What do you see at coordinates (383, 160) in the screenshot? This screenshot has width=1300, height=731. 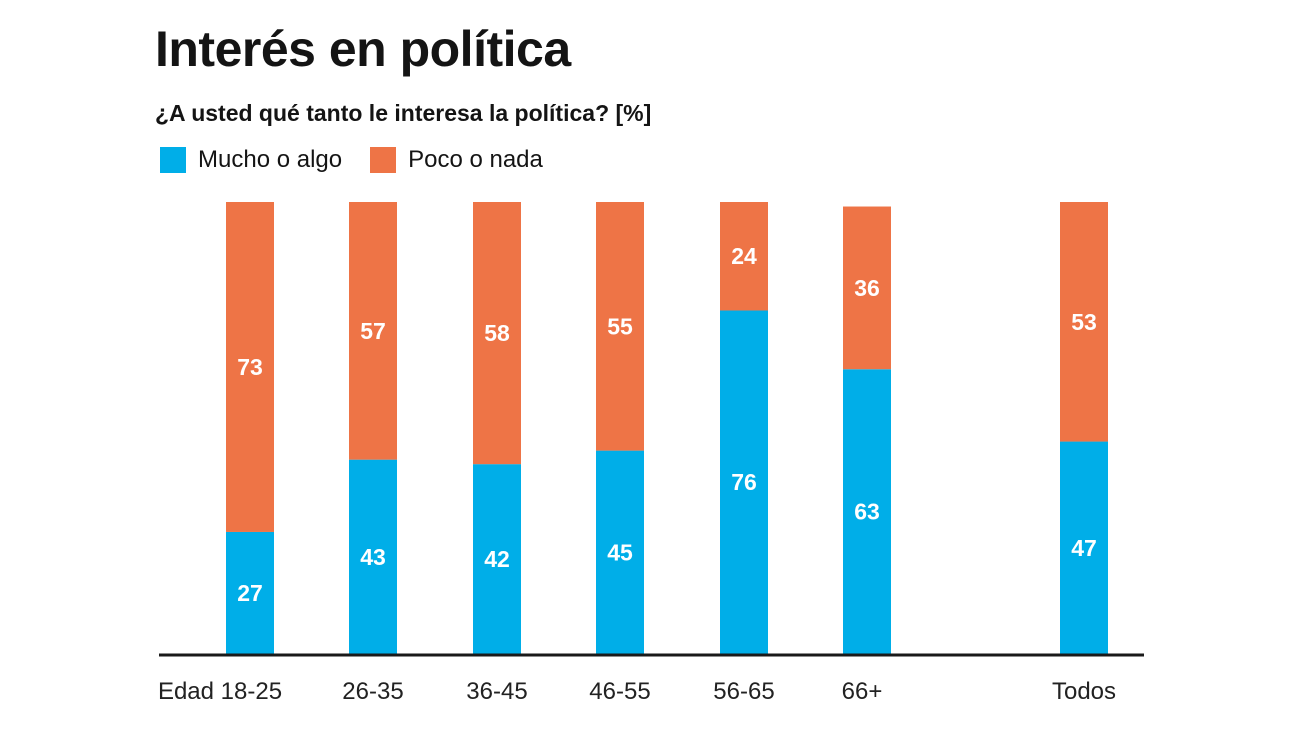 I see `legend-swatch-poco-o-nada` at bounding box center [383, 160].